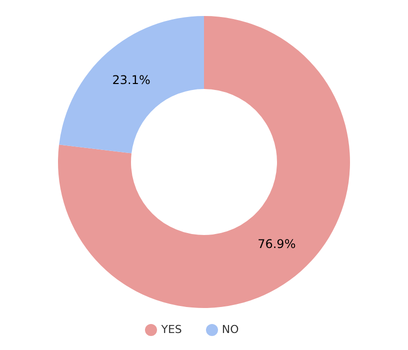 The height and width of the screenshot is (350, 408). Describe the element at coordinates (230, 329) in the screenshot. I see `legend-label: NO` at that location.